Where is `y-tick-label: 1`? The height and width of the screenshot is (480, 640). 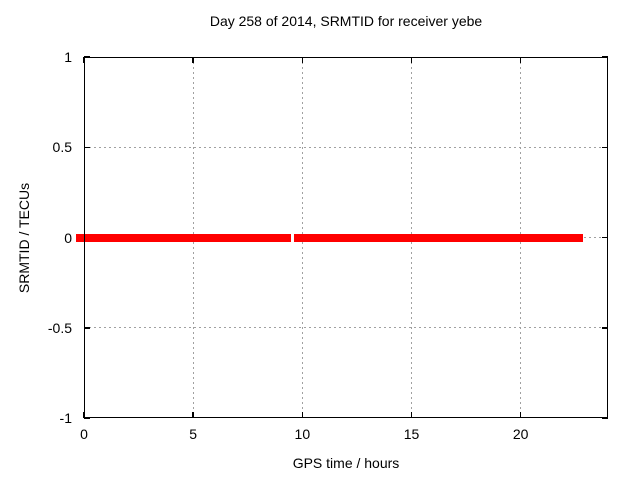 y-tick-label: 1 is located at coordinates (68, 57).